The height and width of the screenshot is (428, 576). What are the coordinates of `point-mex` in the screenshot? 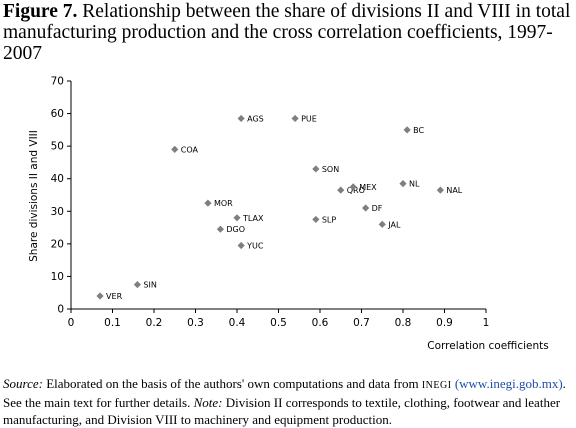 It's located at (353, 187).